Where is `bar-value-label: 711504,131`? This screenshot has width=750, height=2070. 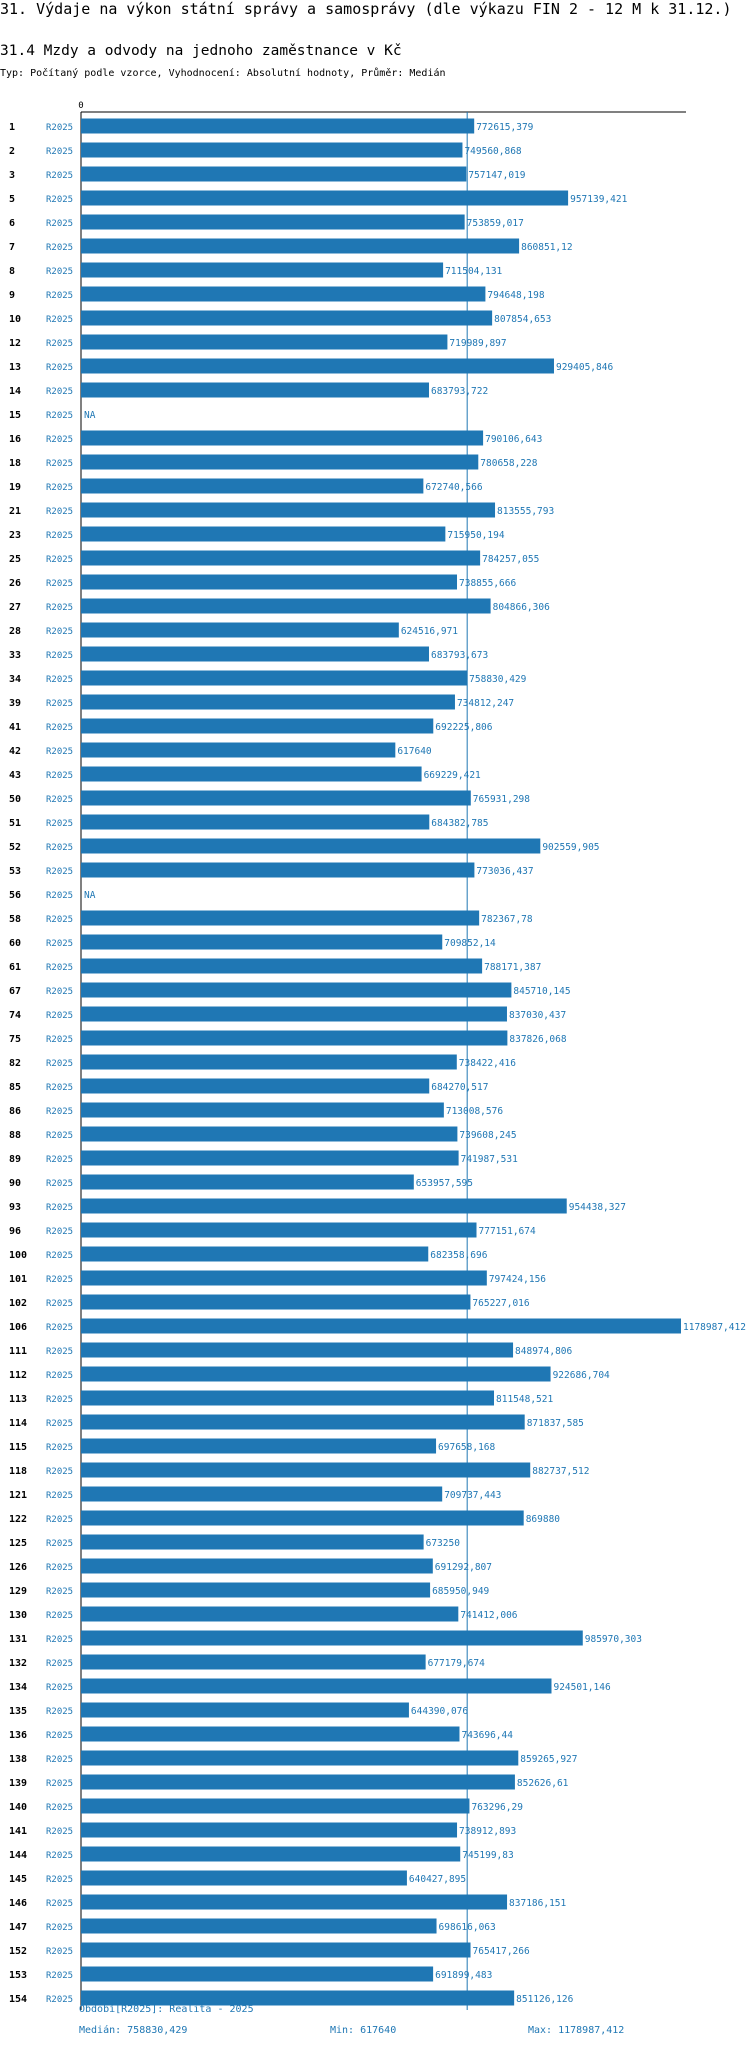 bar-value-label: 711504,131 is located at coordinates (473, 271).